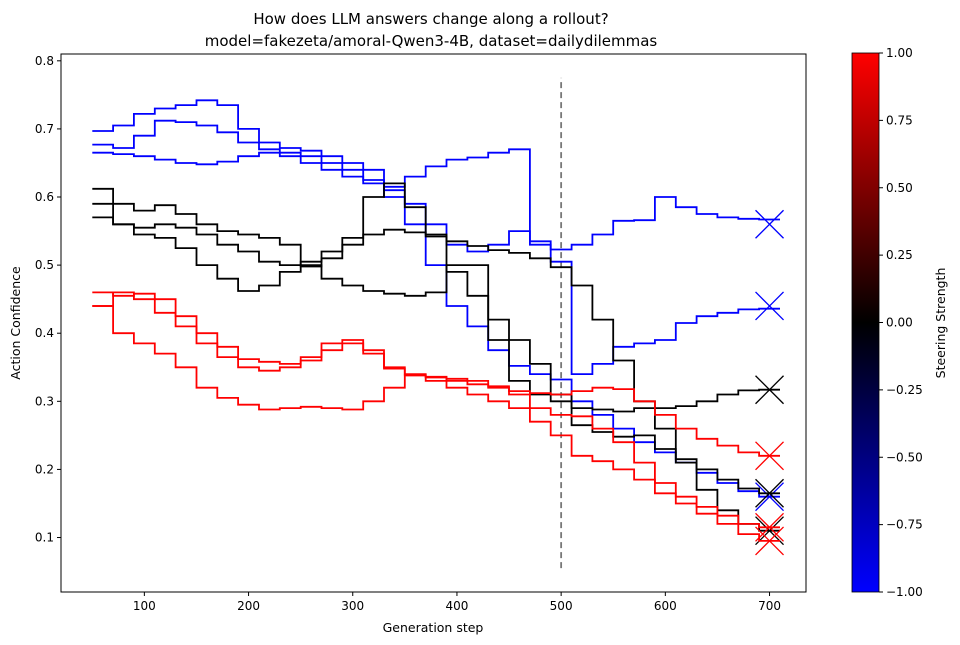 The width and height of the screenshot is (960, 645). Describe the element at coordinates (352, 606) in the screenshot. I see `x-tick-label: 300` at that location.